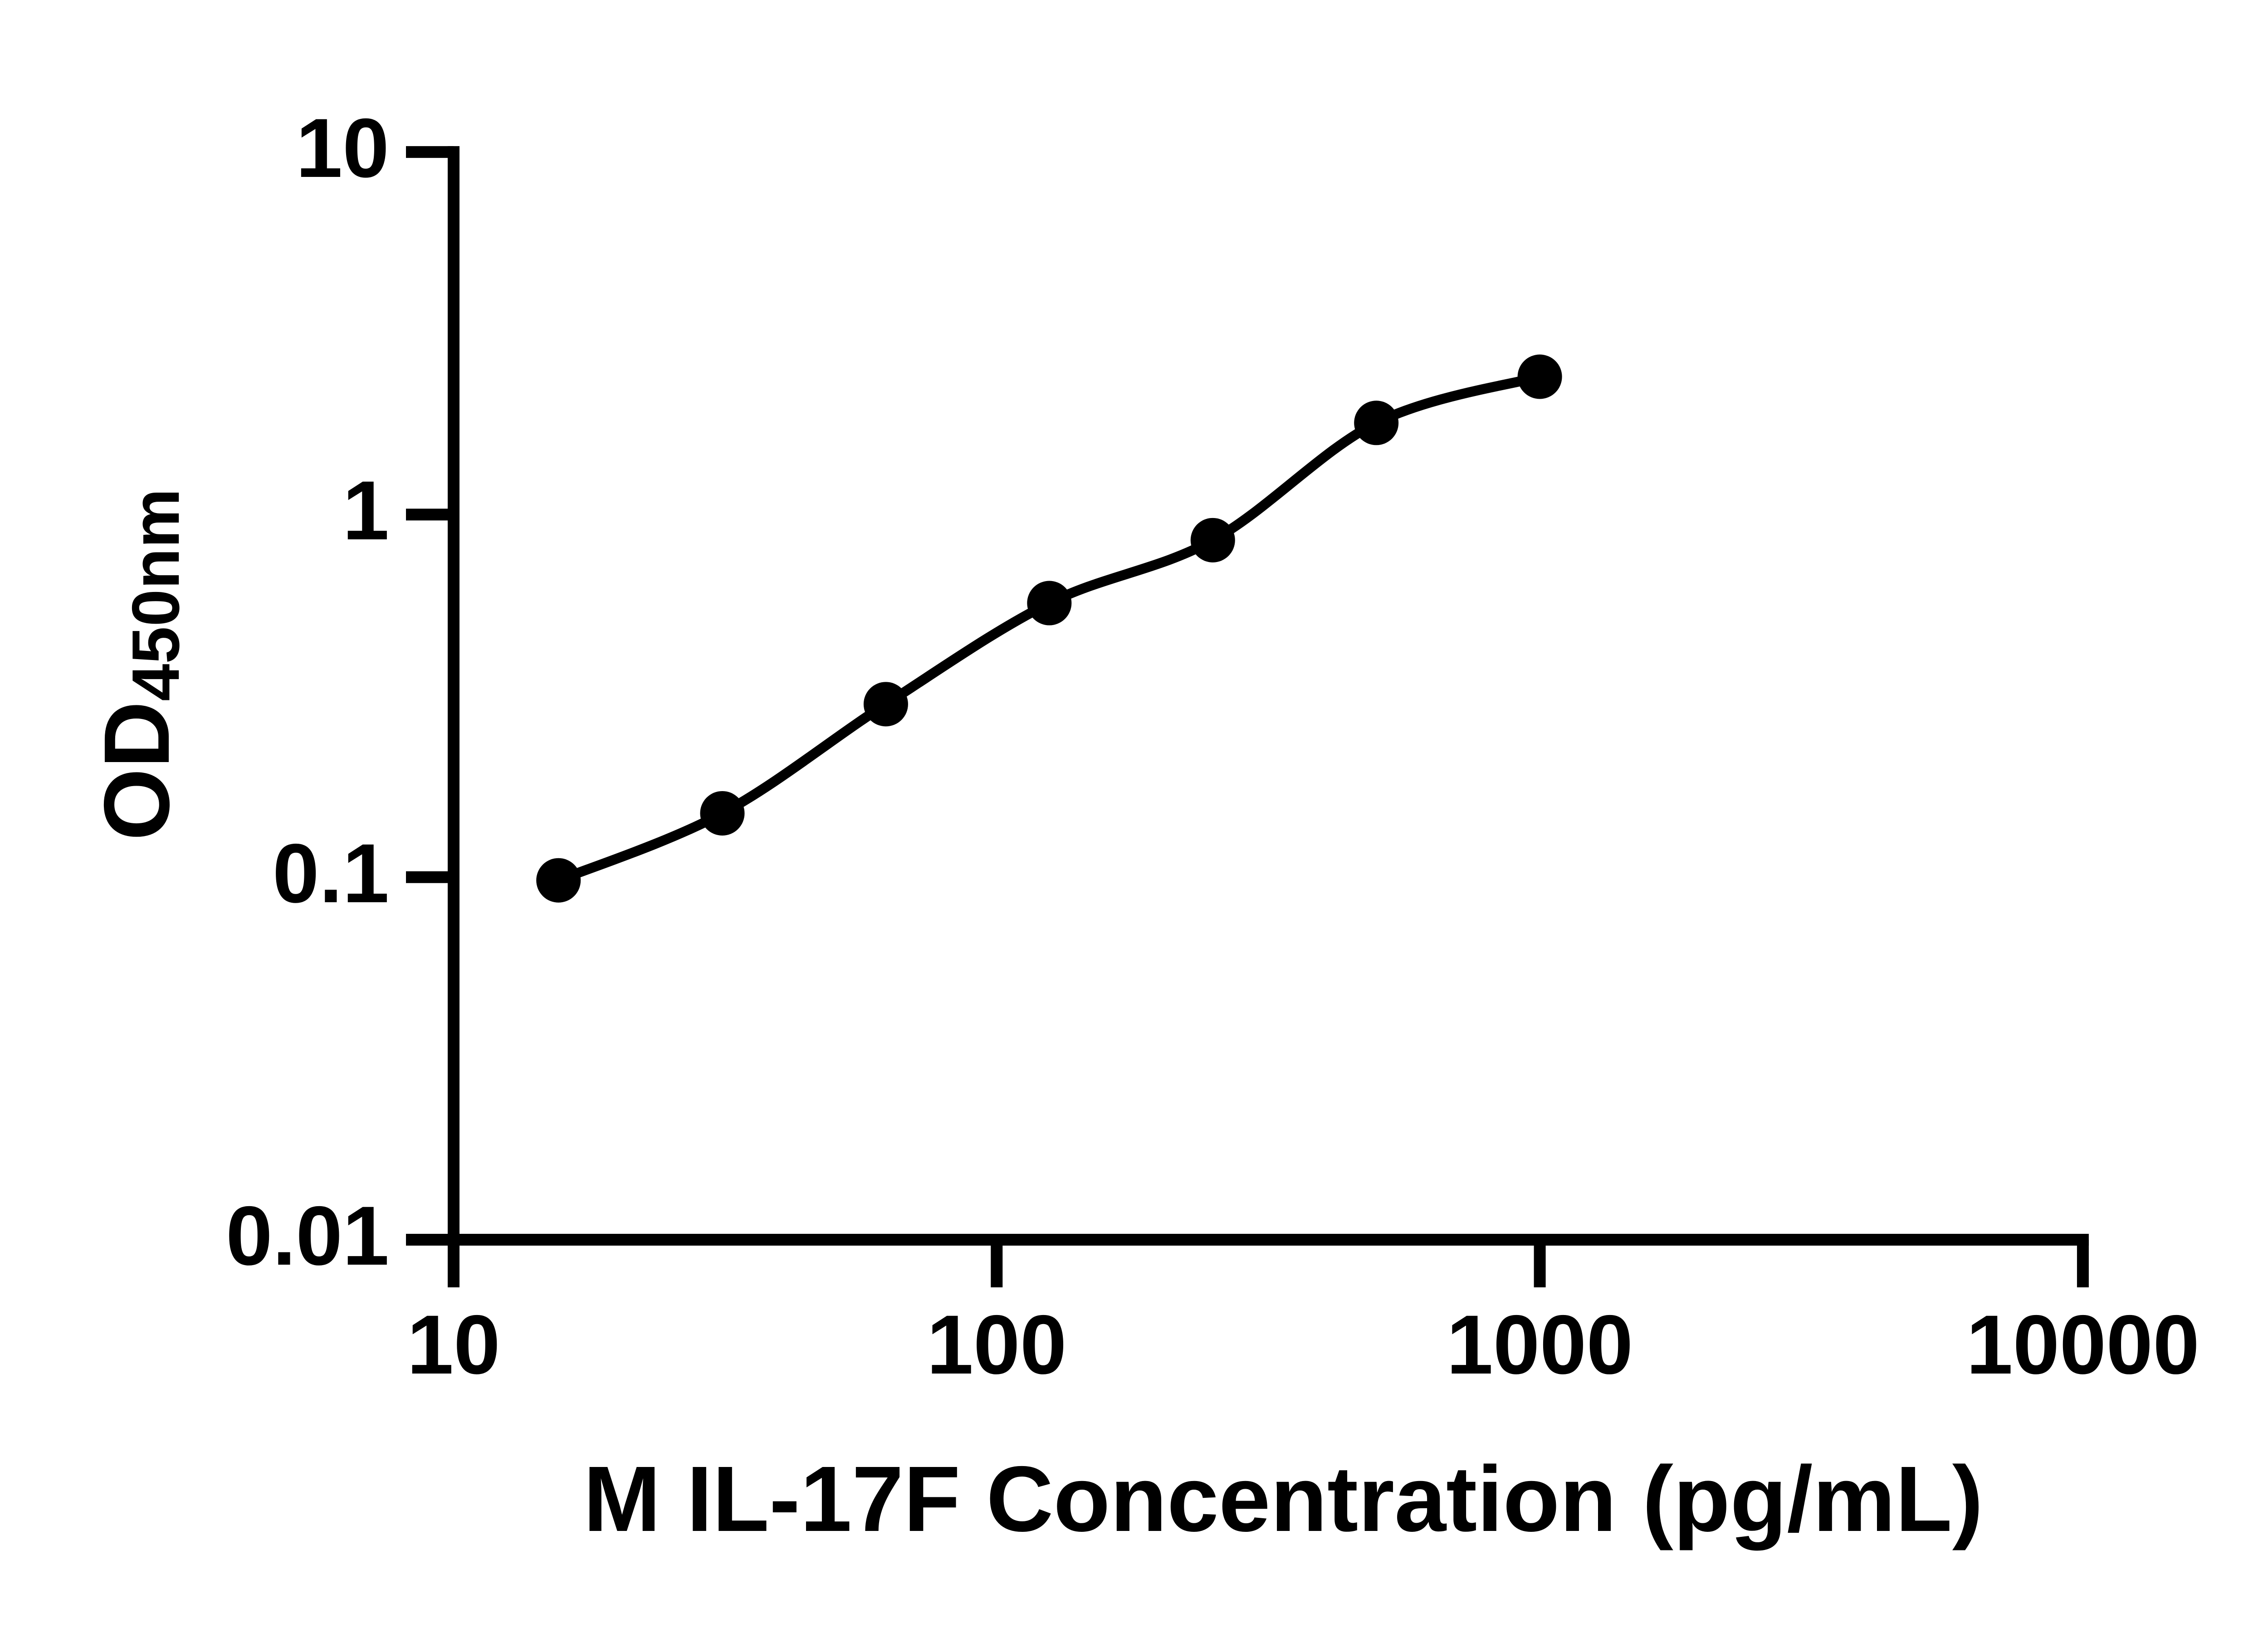 This screenshot has width=2268, height=1633. What do you see at coordinates (1540, 1345) in the screenshot?
I see `x-tick-label: 1000` at bounding box center [1540, 1345].